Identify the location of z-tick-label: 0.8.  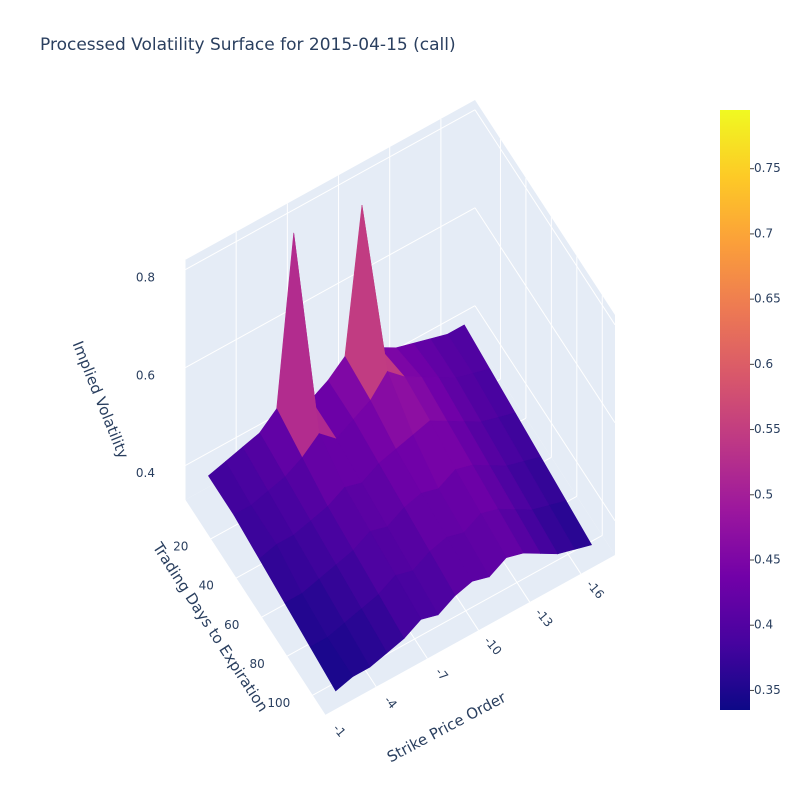
(145, 277).